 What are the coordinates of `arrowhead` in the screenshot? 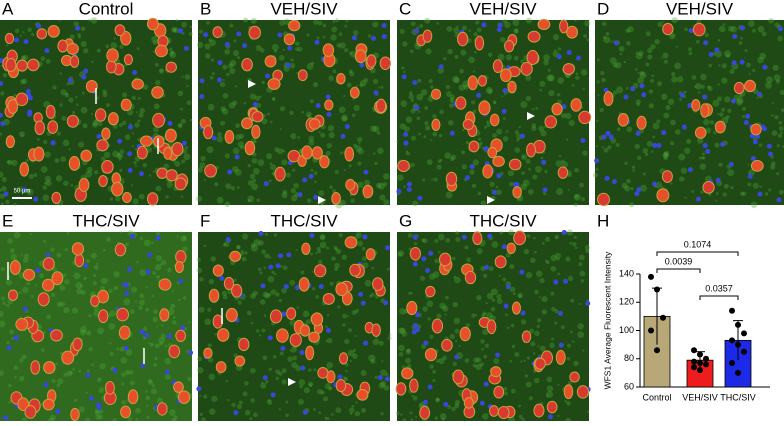 It's located at (322, 200).